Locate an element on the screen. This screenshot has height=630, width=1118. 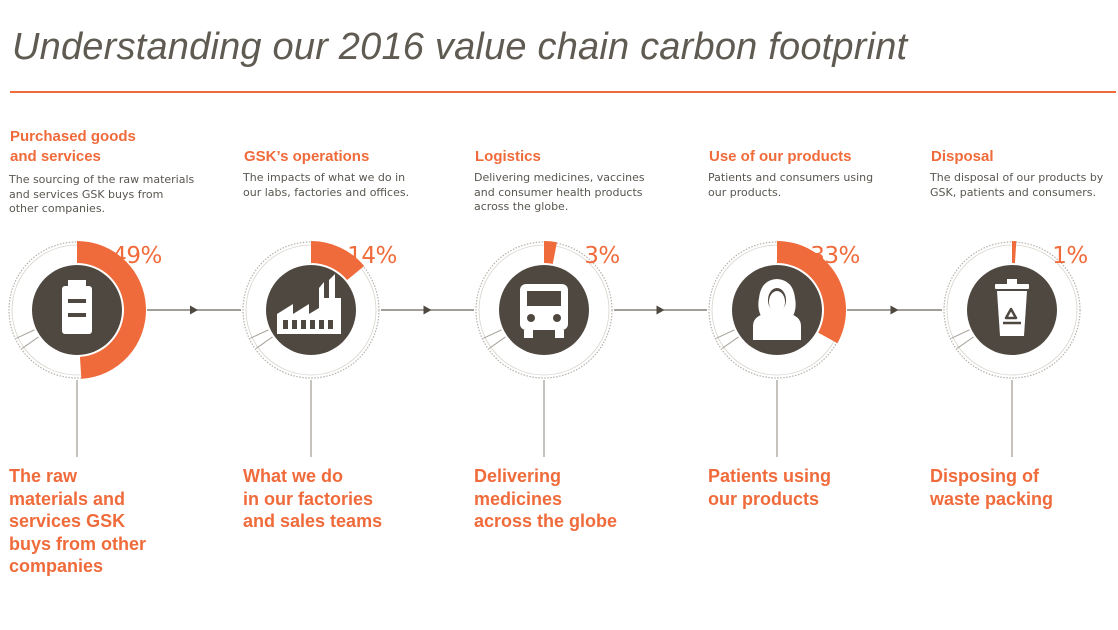
percent-label: 14% is located at coordinates (372, 256).